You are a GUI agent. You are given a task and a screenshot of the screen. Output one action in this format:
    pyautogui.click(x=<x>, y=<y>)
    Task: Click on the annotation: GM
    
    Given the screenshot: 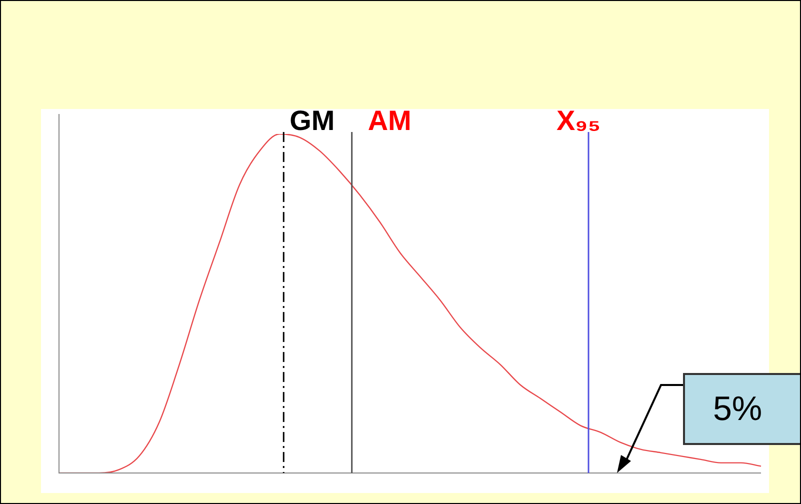 What is the action you would take?
    pyautogui.click(x=312, y=120)
    